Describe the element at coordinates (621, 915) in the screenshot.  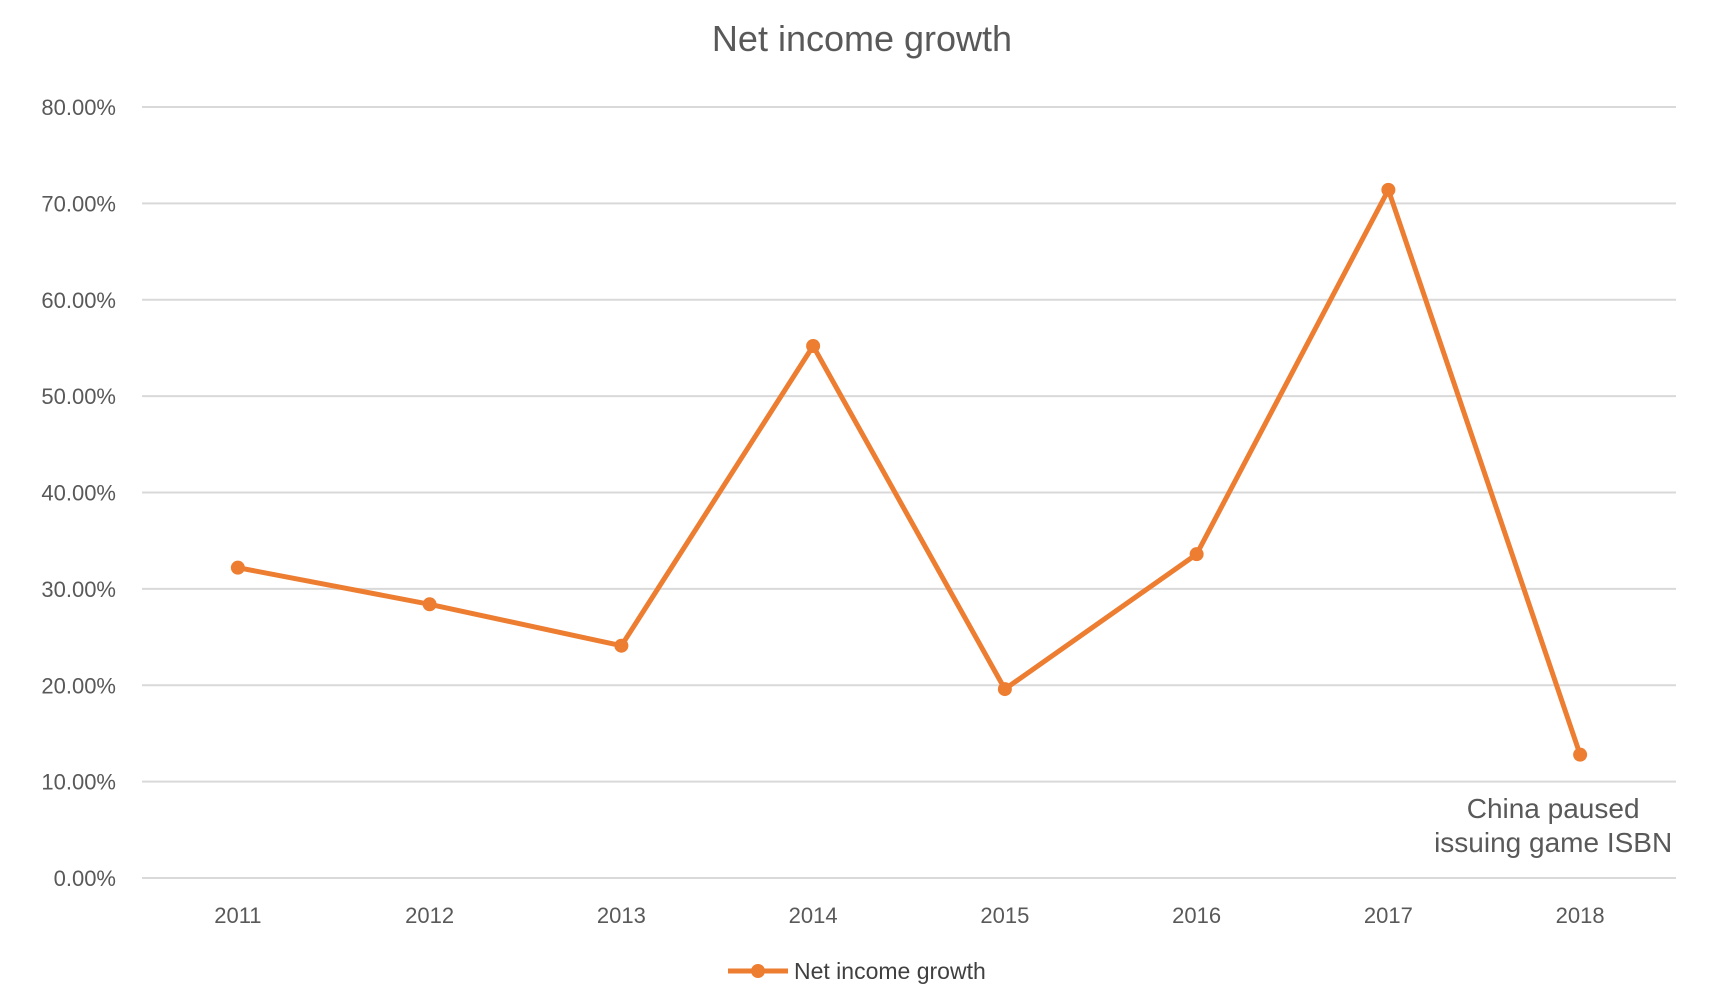
I see `x-tick-label: 2013` at that location.